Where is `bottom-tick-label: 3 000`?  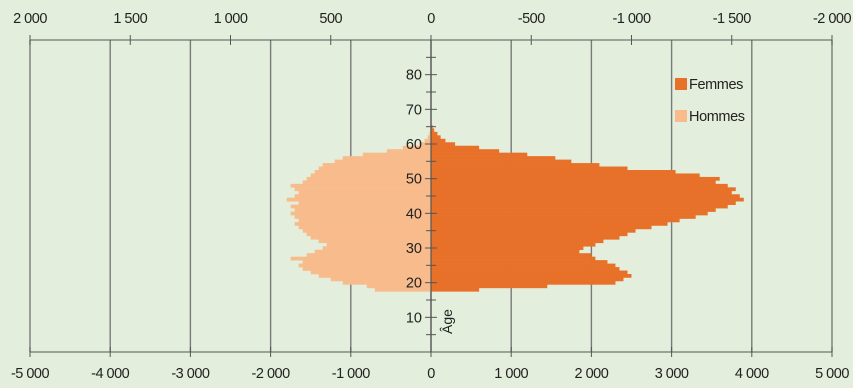
bottom-tick-label: 3 000 is located at coordinates (672, 374).